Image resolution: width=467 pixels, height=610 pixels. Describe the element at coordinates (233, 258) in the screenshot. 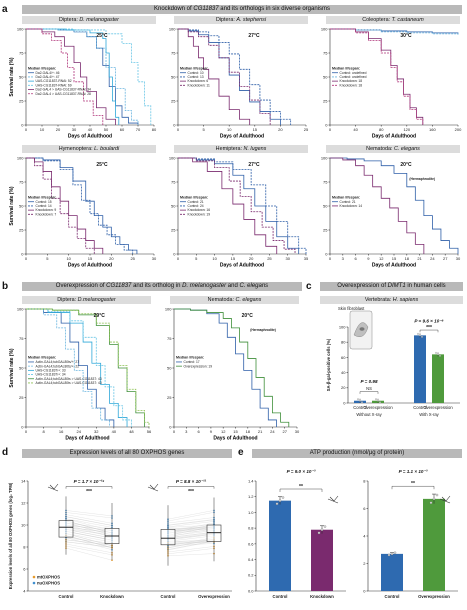

I see `x-tick-label: 15` at that location.